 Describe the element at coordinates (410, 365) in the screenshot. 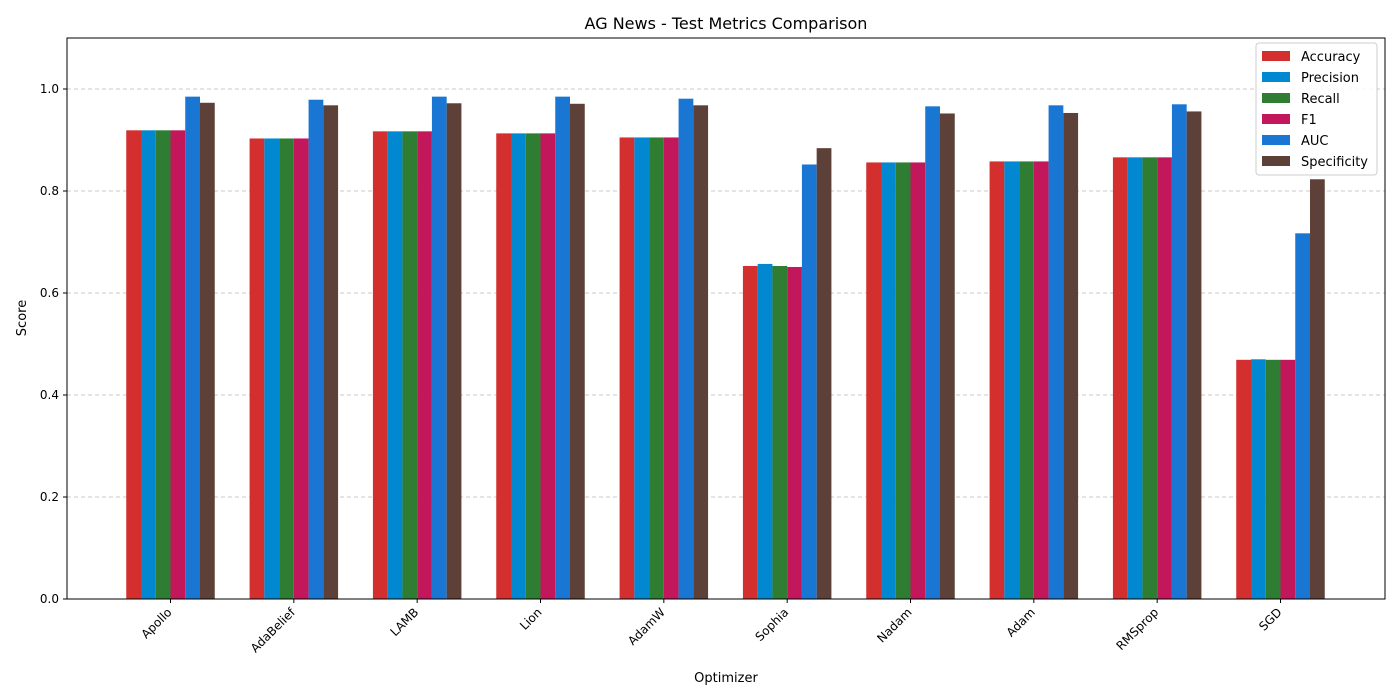

I see `bar-recall-lamb` at that location.